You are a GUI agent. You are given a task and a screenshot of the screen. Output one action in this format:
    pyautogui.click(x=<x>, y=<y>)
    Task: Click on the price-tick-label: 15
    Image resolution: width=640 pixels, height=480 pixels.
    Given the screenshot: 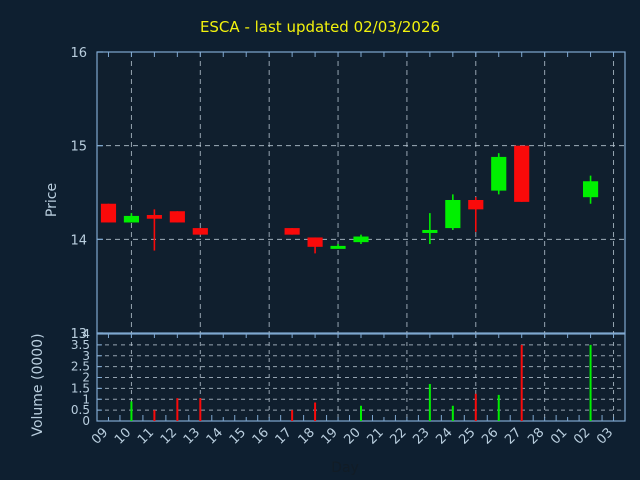 What is the action you would take?
    pyautogui.click(x=78, y=147)
    